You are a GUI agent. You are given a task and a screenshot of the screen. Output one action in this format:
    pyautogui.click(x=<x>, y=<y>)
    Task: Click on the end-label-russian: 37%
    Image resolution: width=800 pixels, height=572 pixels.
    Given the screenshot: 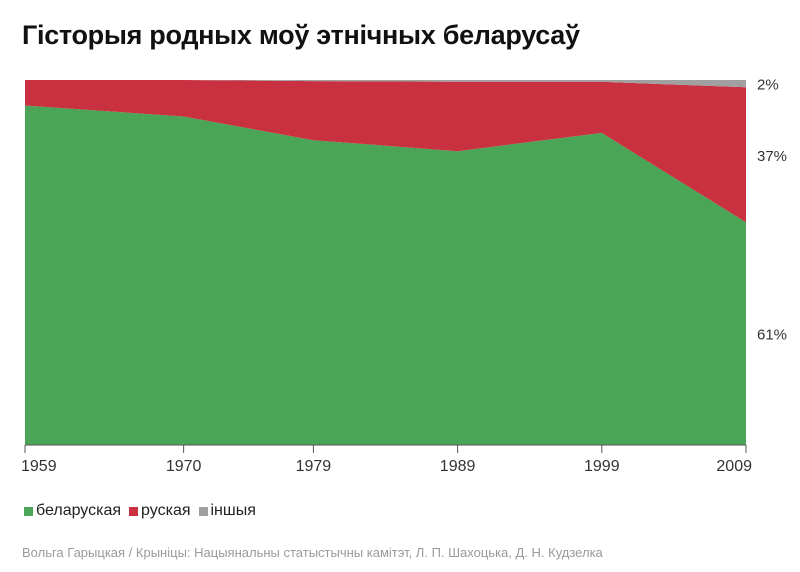 What is the action you would take?
    pyautogui.click(x=772, y=156)
    